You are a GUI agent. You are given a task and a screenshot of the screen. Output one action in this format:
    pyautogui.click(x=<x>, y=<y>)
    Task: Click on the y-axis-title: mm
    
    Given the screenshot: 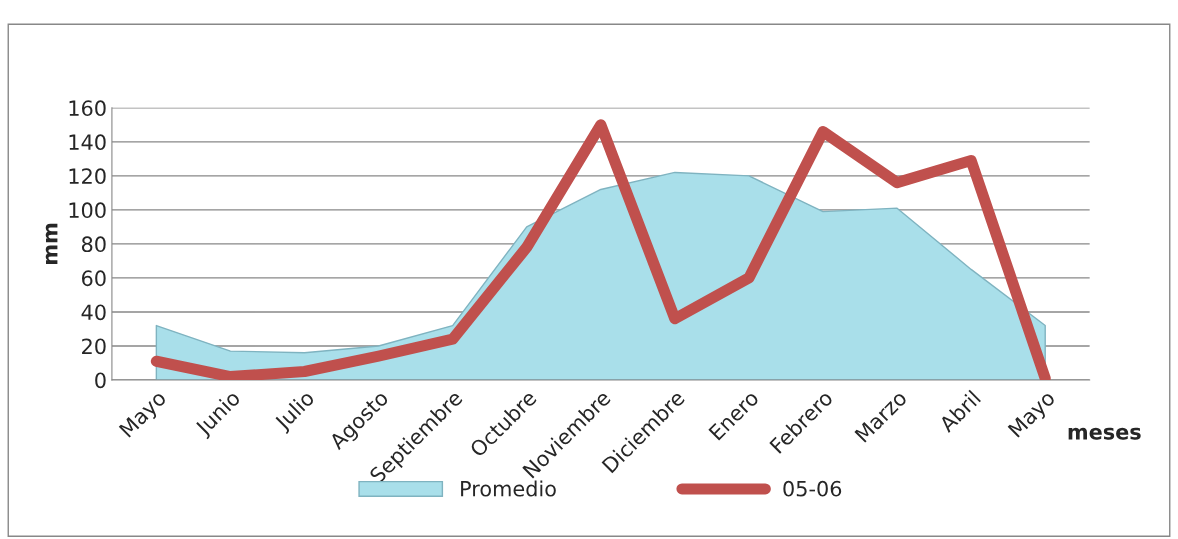 What is the action you would take?
    pyautogui.click(x=51, y=243)
    